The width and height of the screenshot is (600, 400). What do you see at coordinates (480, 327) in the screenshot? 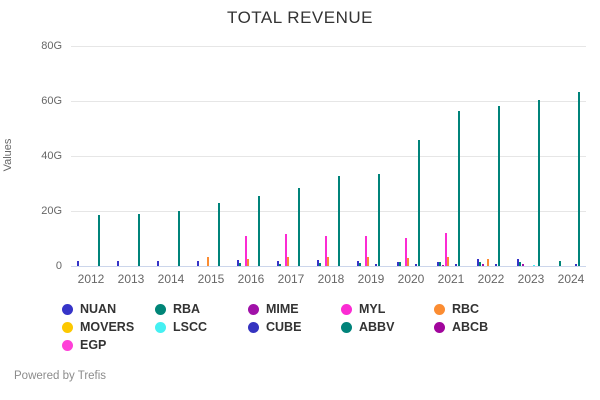
I see `legend-item-ABCB: ABCB` at bounding box center [480, 327].